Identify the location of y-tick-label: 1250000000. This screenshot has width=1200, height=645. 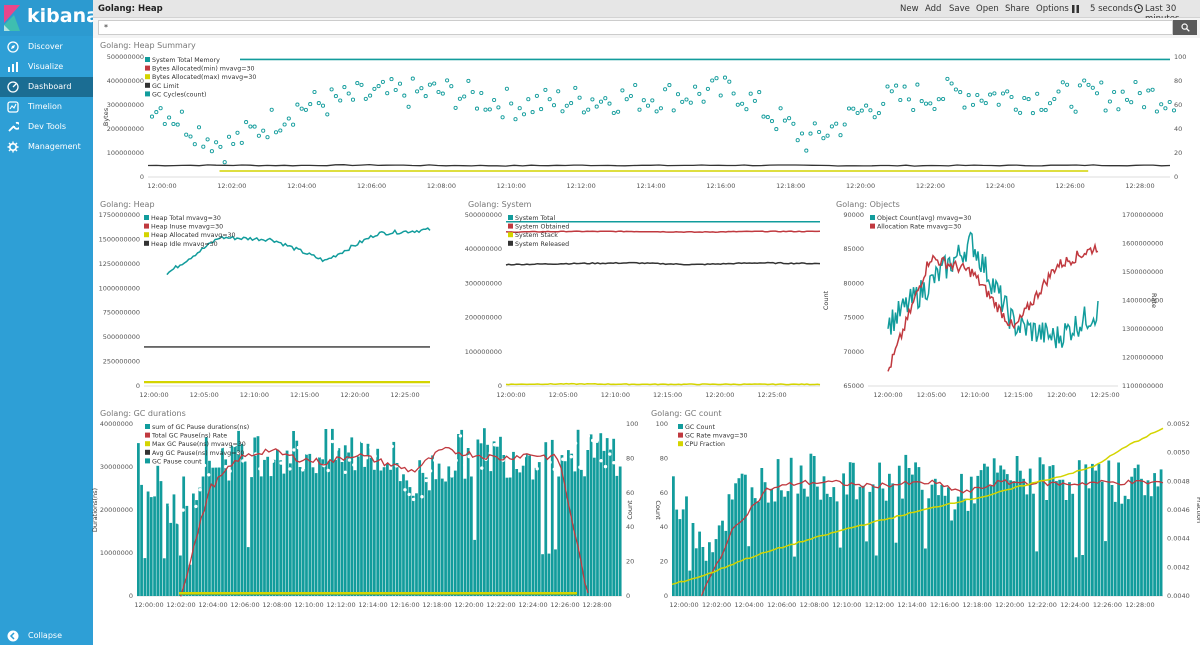
(119, 264).